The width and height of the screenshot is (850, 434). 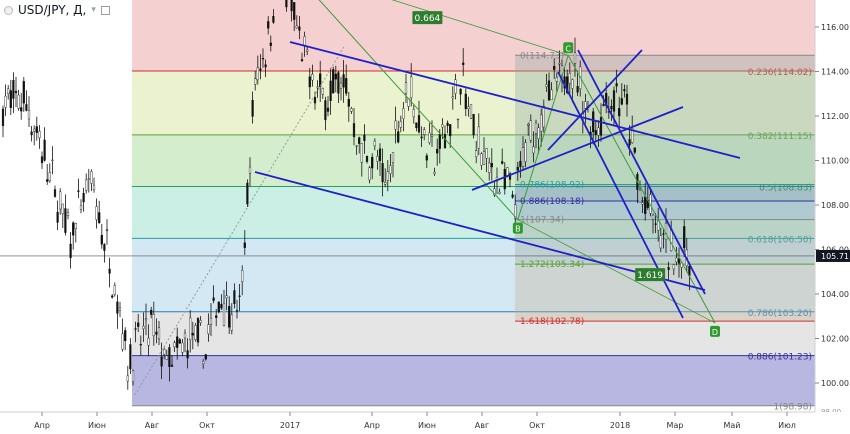 I want to click on pattern-point-D: D, so click(x=715, y=331).